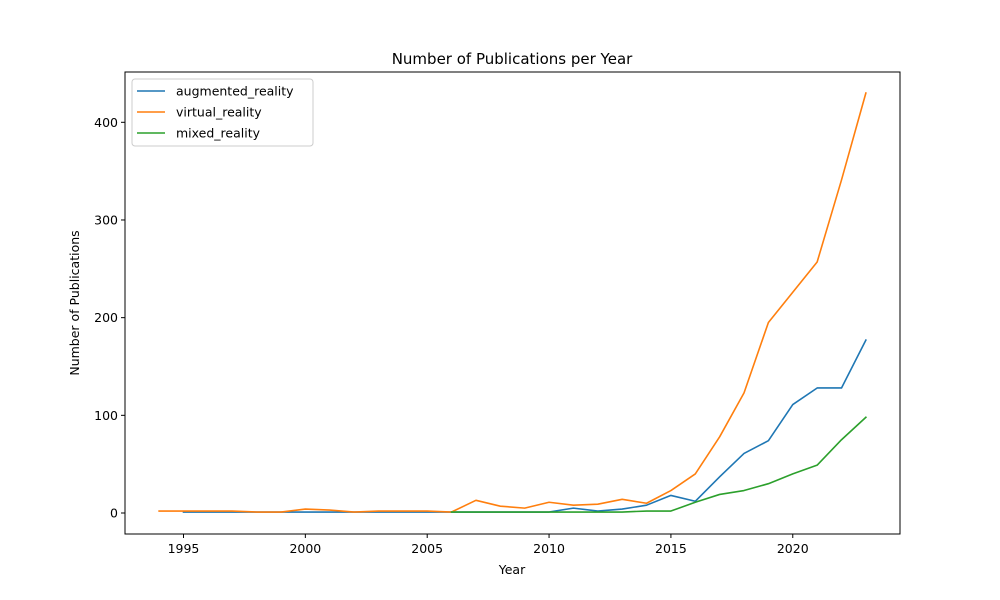 The width and height of the screenshot is (1000, 600). I want to click on legend-label-augmented-reality: augmented_reality, so click(235, 91).